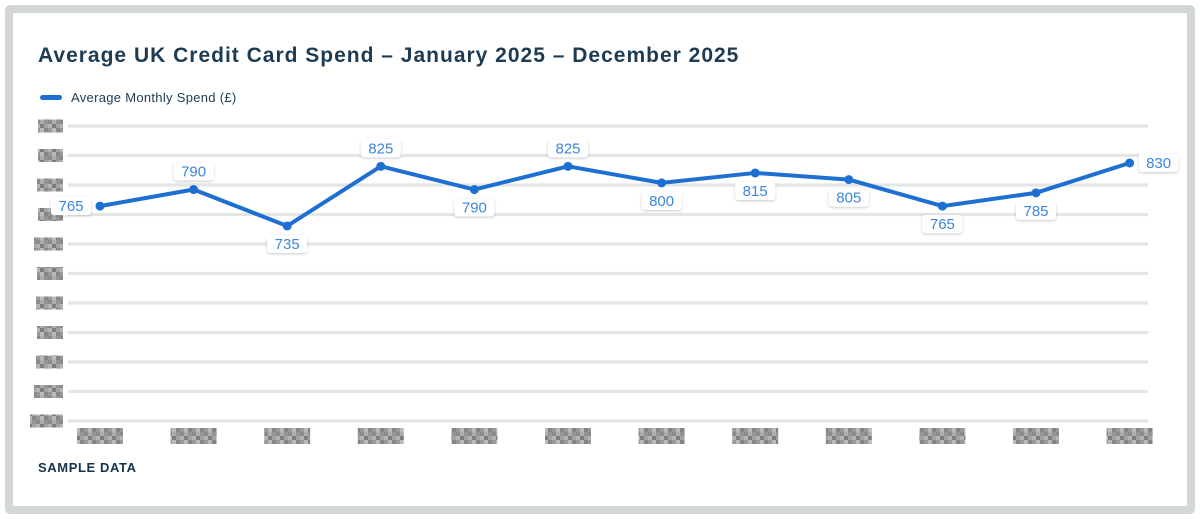 This screenshot has width=1200, height=519. I want to click on data-label: 785, so click(1035, 211).